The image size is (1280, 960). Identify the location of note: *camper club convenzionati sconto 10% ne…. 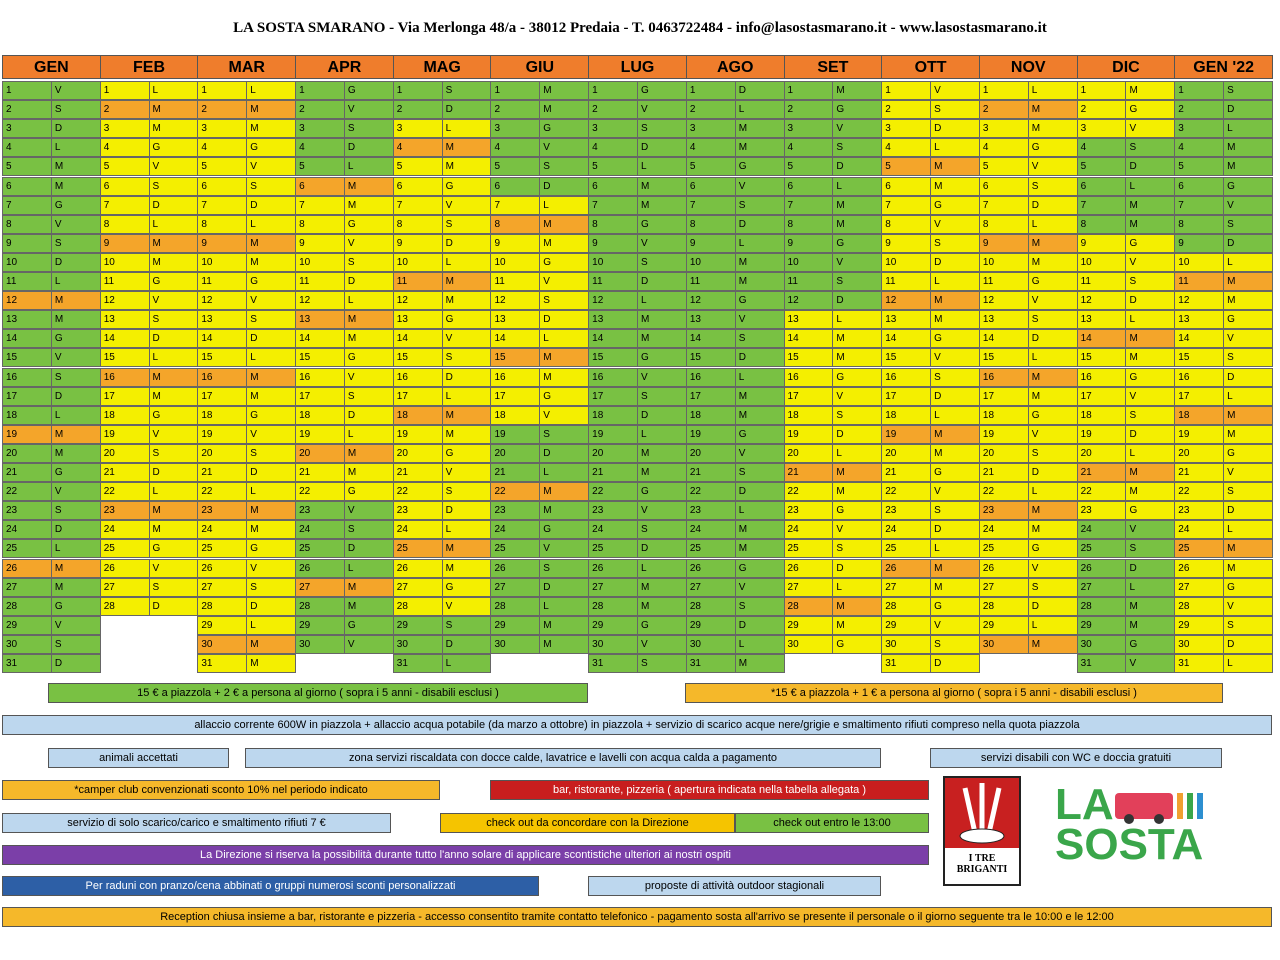
(221, 790).